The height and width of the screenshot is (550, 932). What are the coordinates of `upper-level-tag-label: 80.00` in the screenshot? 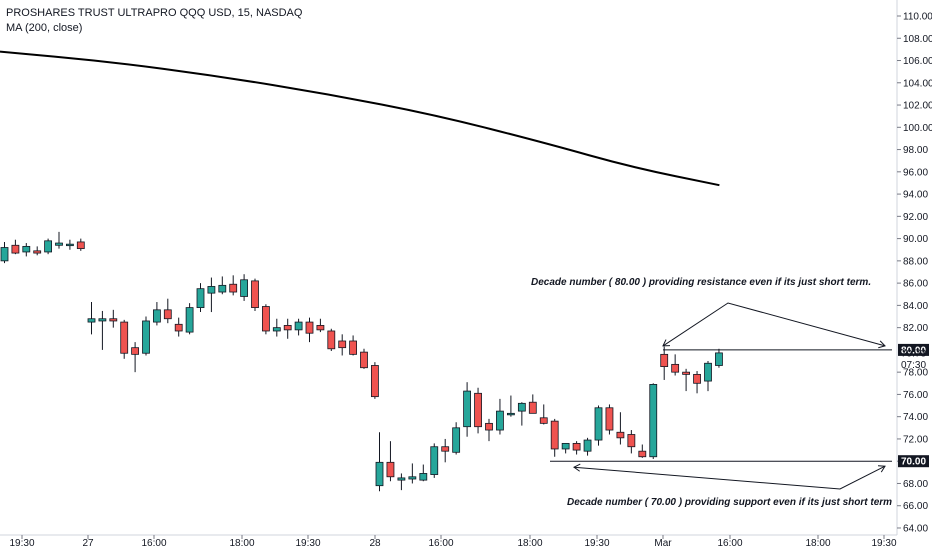 It's located at (913, 350).